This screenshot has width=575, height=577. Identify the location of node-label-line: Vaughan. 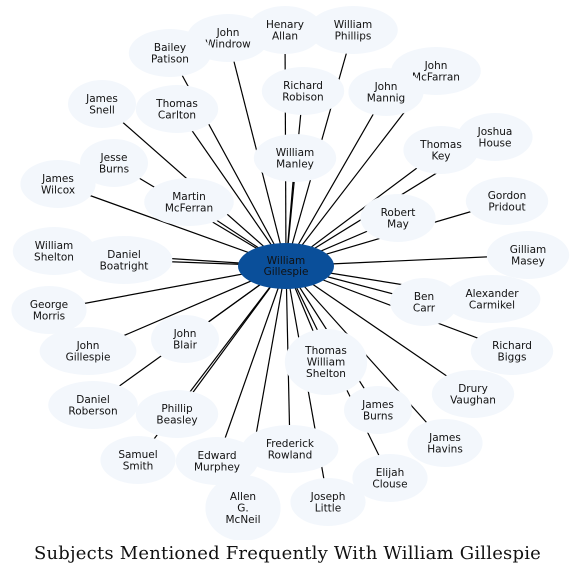
(473, 400).